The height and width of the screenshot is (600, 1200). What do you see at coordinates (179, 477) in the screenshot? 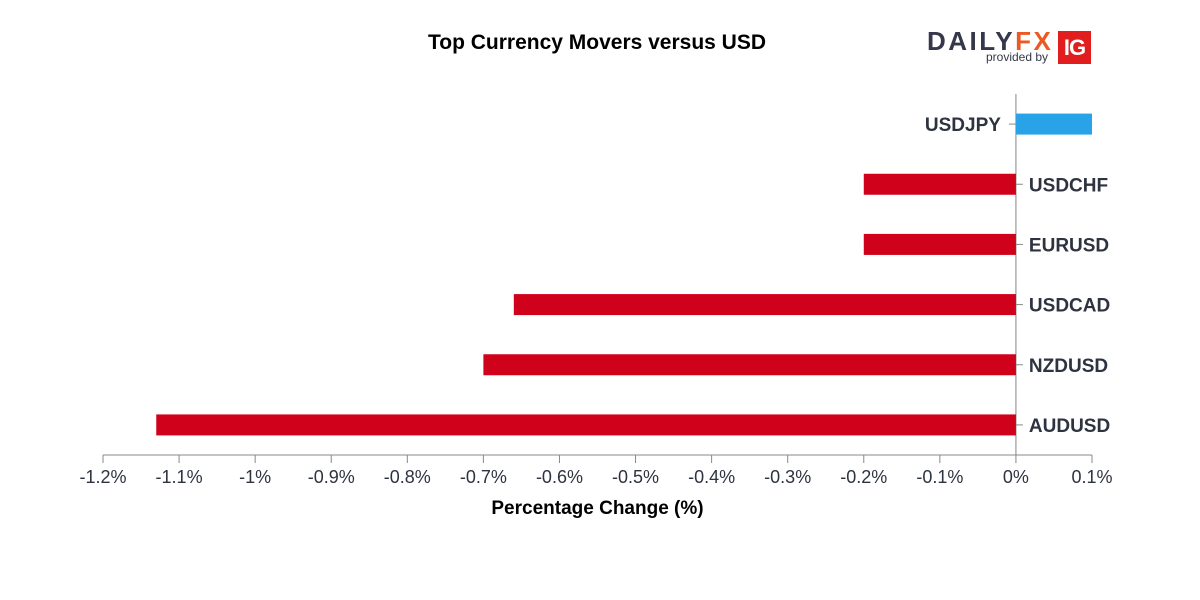
I see `x-tick-label: -1.1%` at bounding box center [179, 477].